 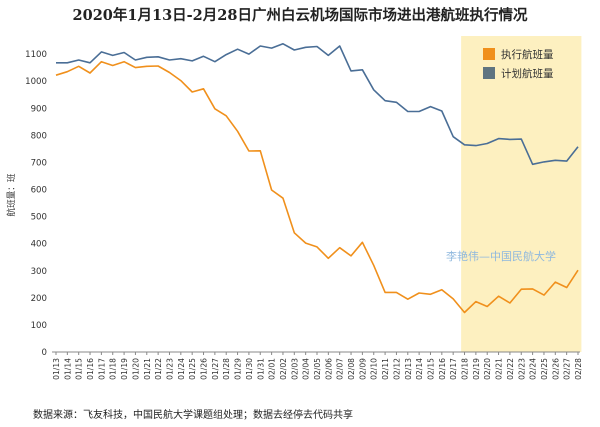 What do you see at coordinates (430, 369) in the screenshot?
I see `x-tick-label: 02/15` at bounding box center [430, 369].